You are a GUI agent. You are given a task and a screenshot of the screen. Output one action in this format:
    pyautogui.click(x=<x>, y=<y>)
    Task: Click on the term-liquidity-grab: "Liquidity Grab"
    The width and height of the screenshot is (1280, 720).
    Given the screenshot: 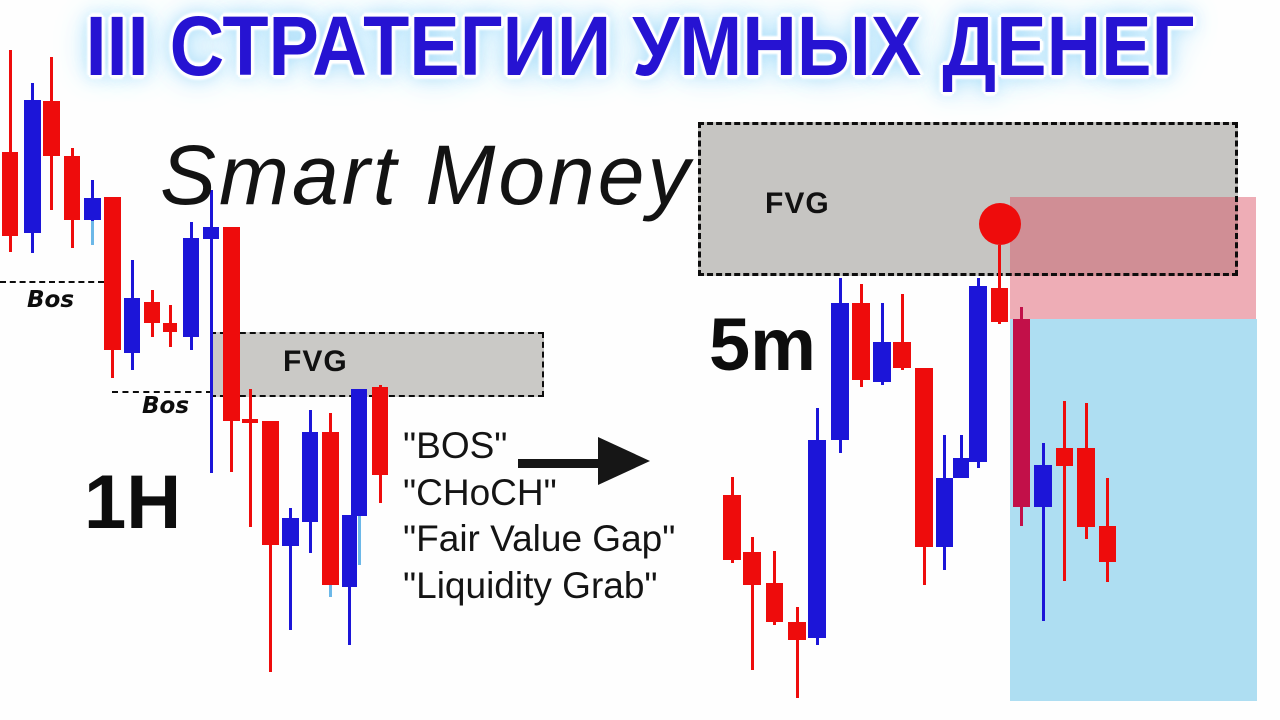 What is the action you would take?
    pyautogui.click(x=530, y=585)
    